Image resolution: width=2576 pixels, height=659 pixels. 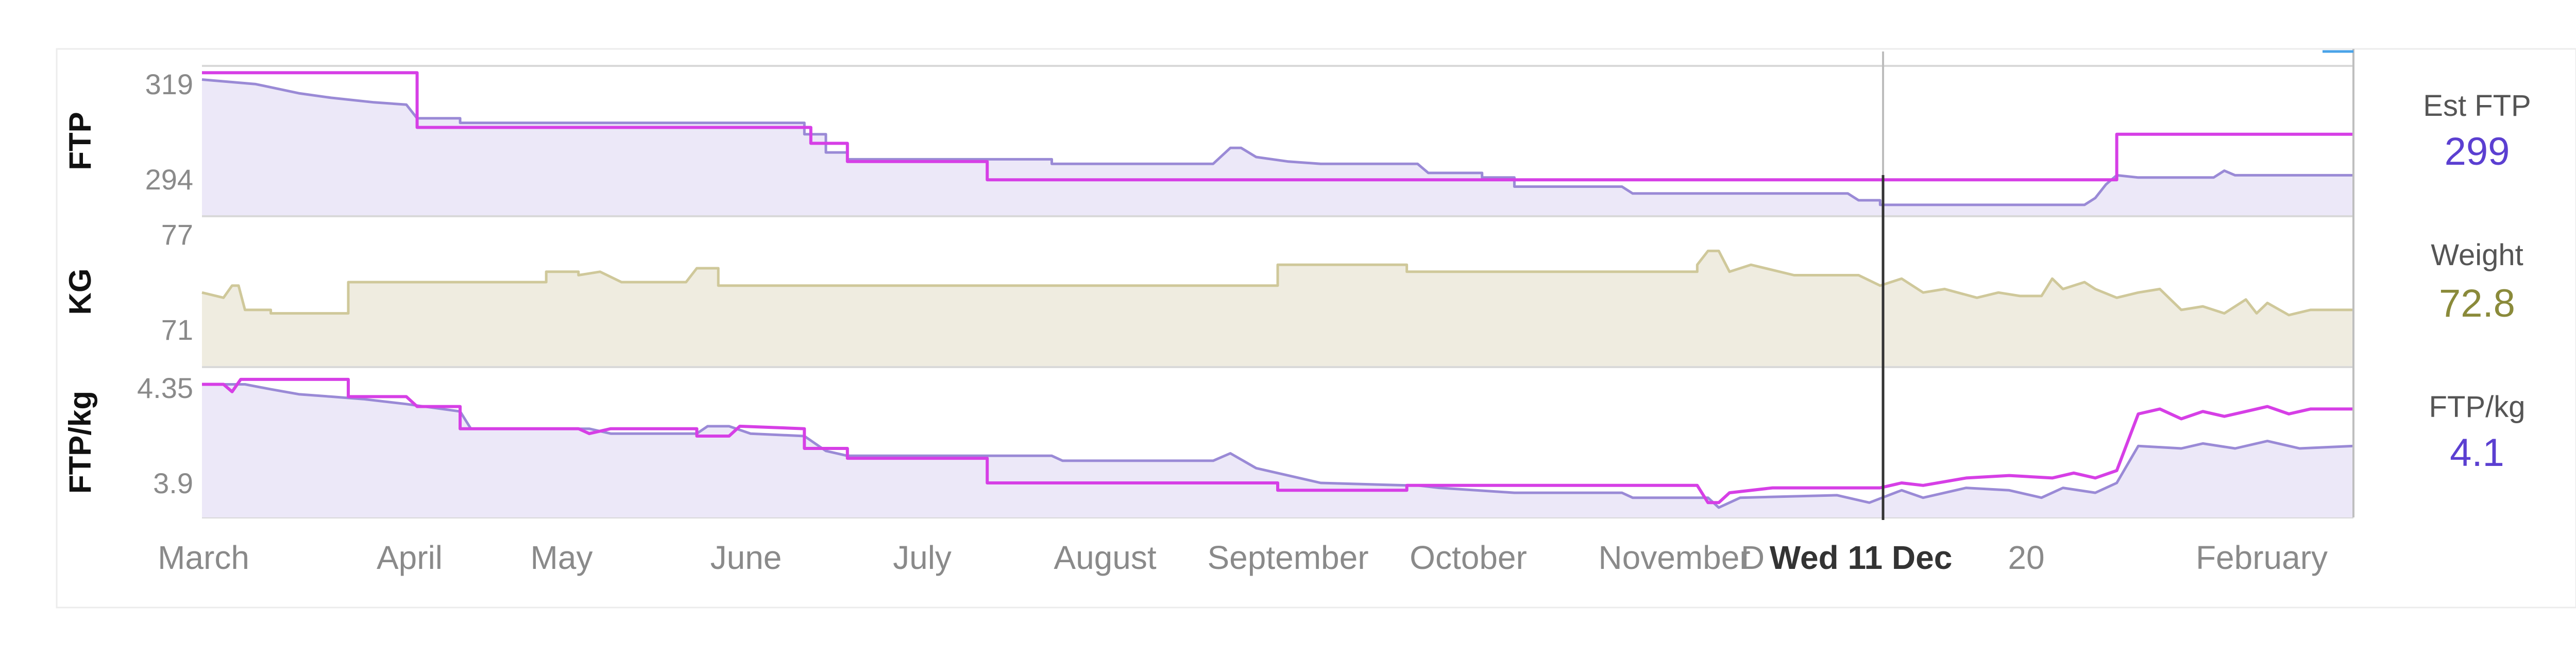 What do you see at coordinates (2477, 255) in the screenshot?
I see `summary-label: Weight` at bounding box center [2477, 255].